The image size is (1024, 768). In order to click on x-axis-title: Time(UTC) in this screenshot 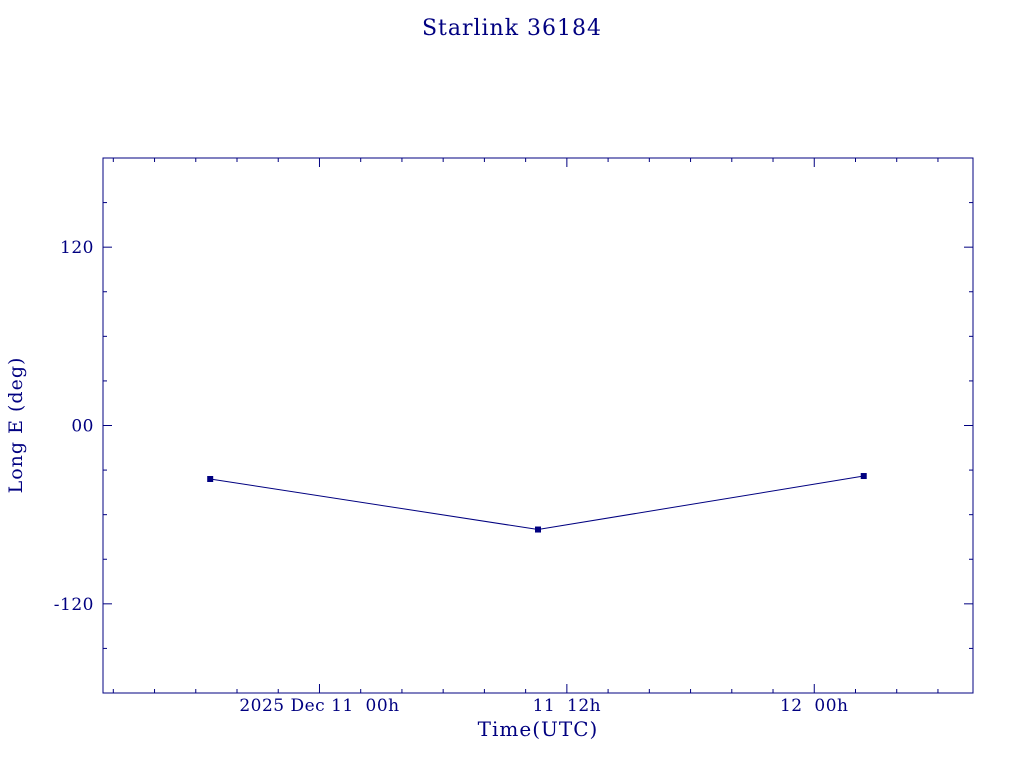, I will do `click(538, 729)`.